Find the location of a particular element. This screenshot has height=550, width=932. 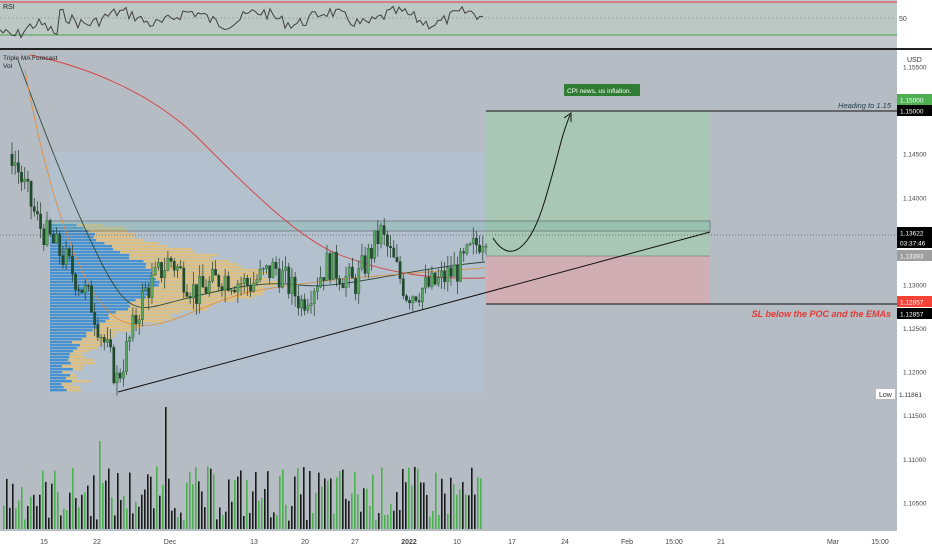

price-axis-bg is located at coordinates (914, 265).